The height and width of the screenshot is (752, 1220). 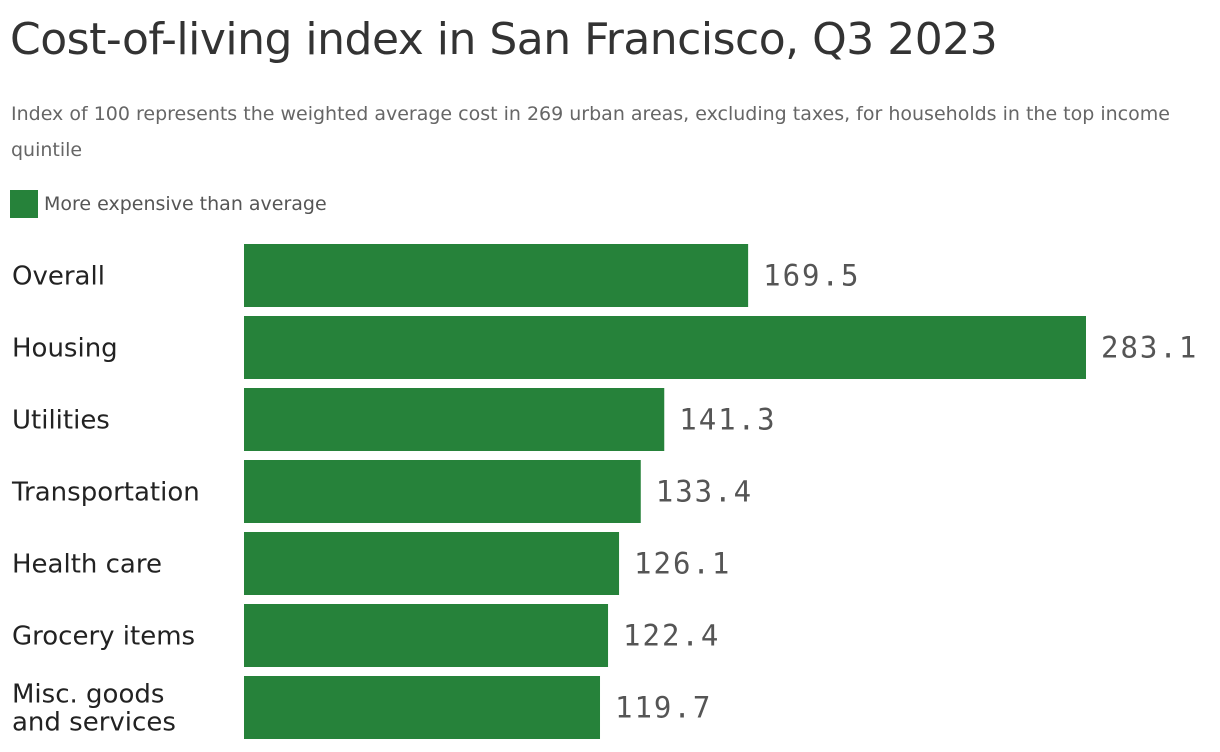 What do you see at coordinates (704, 492) in the screenshot?
I see `value-label: 133.4` at bounding box center [704, 492].